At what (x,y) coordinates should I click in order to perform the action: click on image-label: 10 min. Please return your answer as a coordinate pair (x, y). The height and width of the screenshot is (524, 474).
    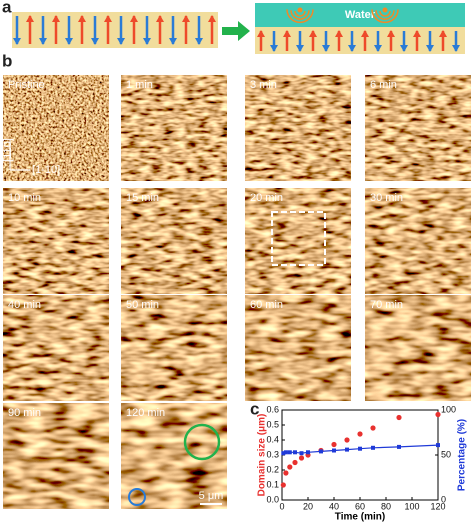
    Looking at the image, I should click on (24, 198).